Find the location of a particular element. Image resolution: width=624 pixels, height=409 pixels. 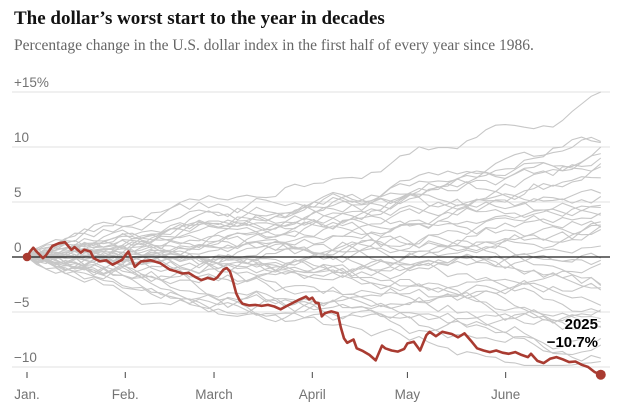

x-axis-label: Jan. is located at coordinates (27, 394).